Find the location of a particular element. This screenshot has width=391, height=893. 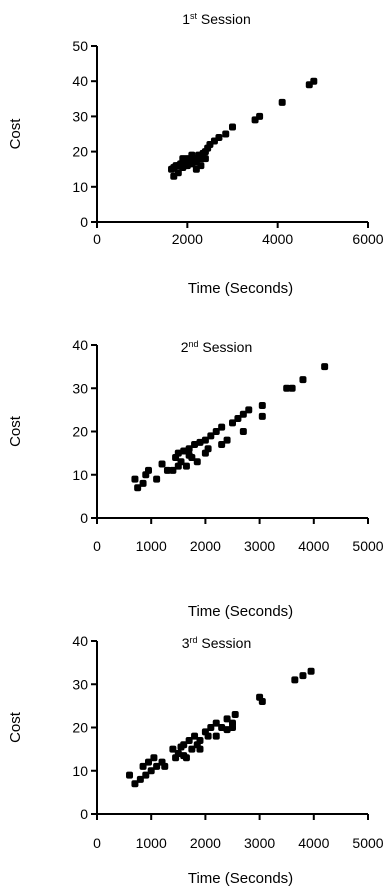

y-tick-label: 50 is located at coordinates (80, 46).